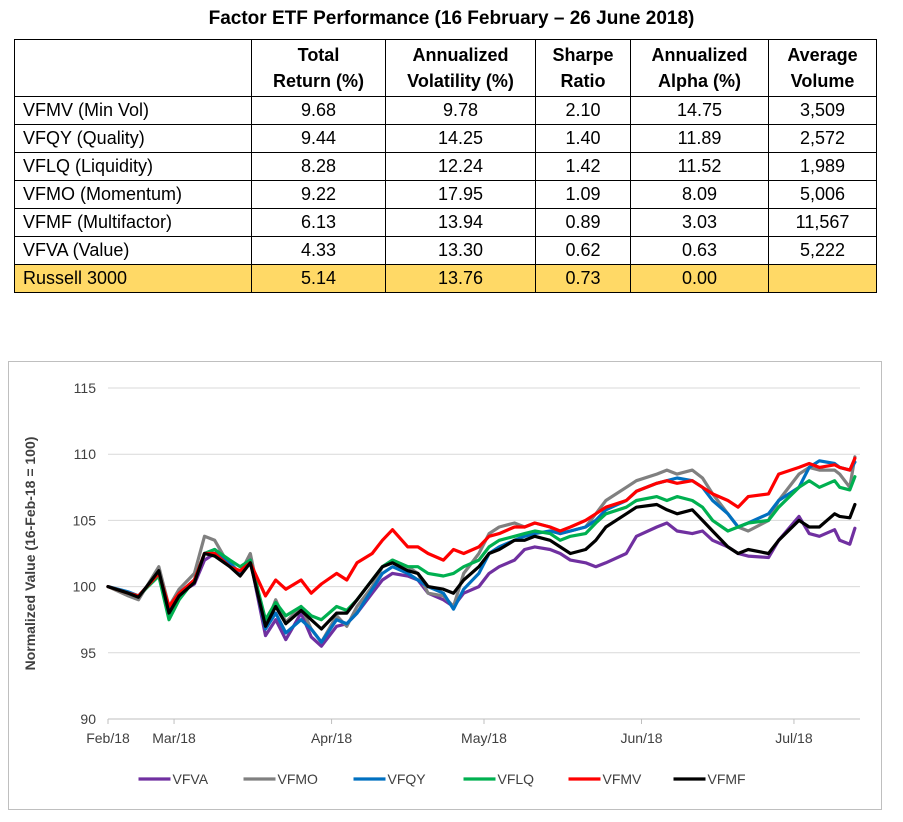 Image resolution: width=903 pixels, height=822 pixels. I want to click on table-cell: 0.62, so click(583, 250).